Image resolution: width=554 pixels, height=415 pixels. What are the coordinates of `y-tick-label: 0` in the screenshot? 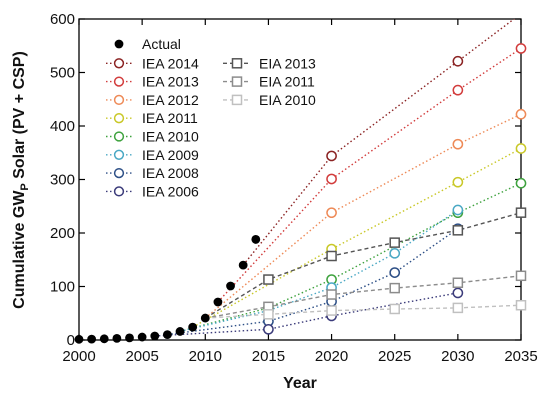 It's located at (71, 340).